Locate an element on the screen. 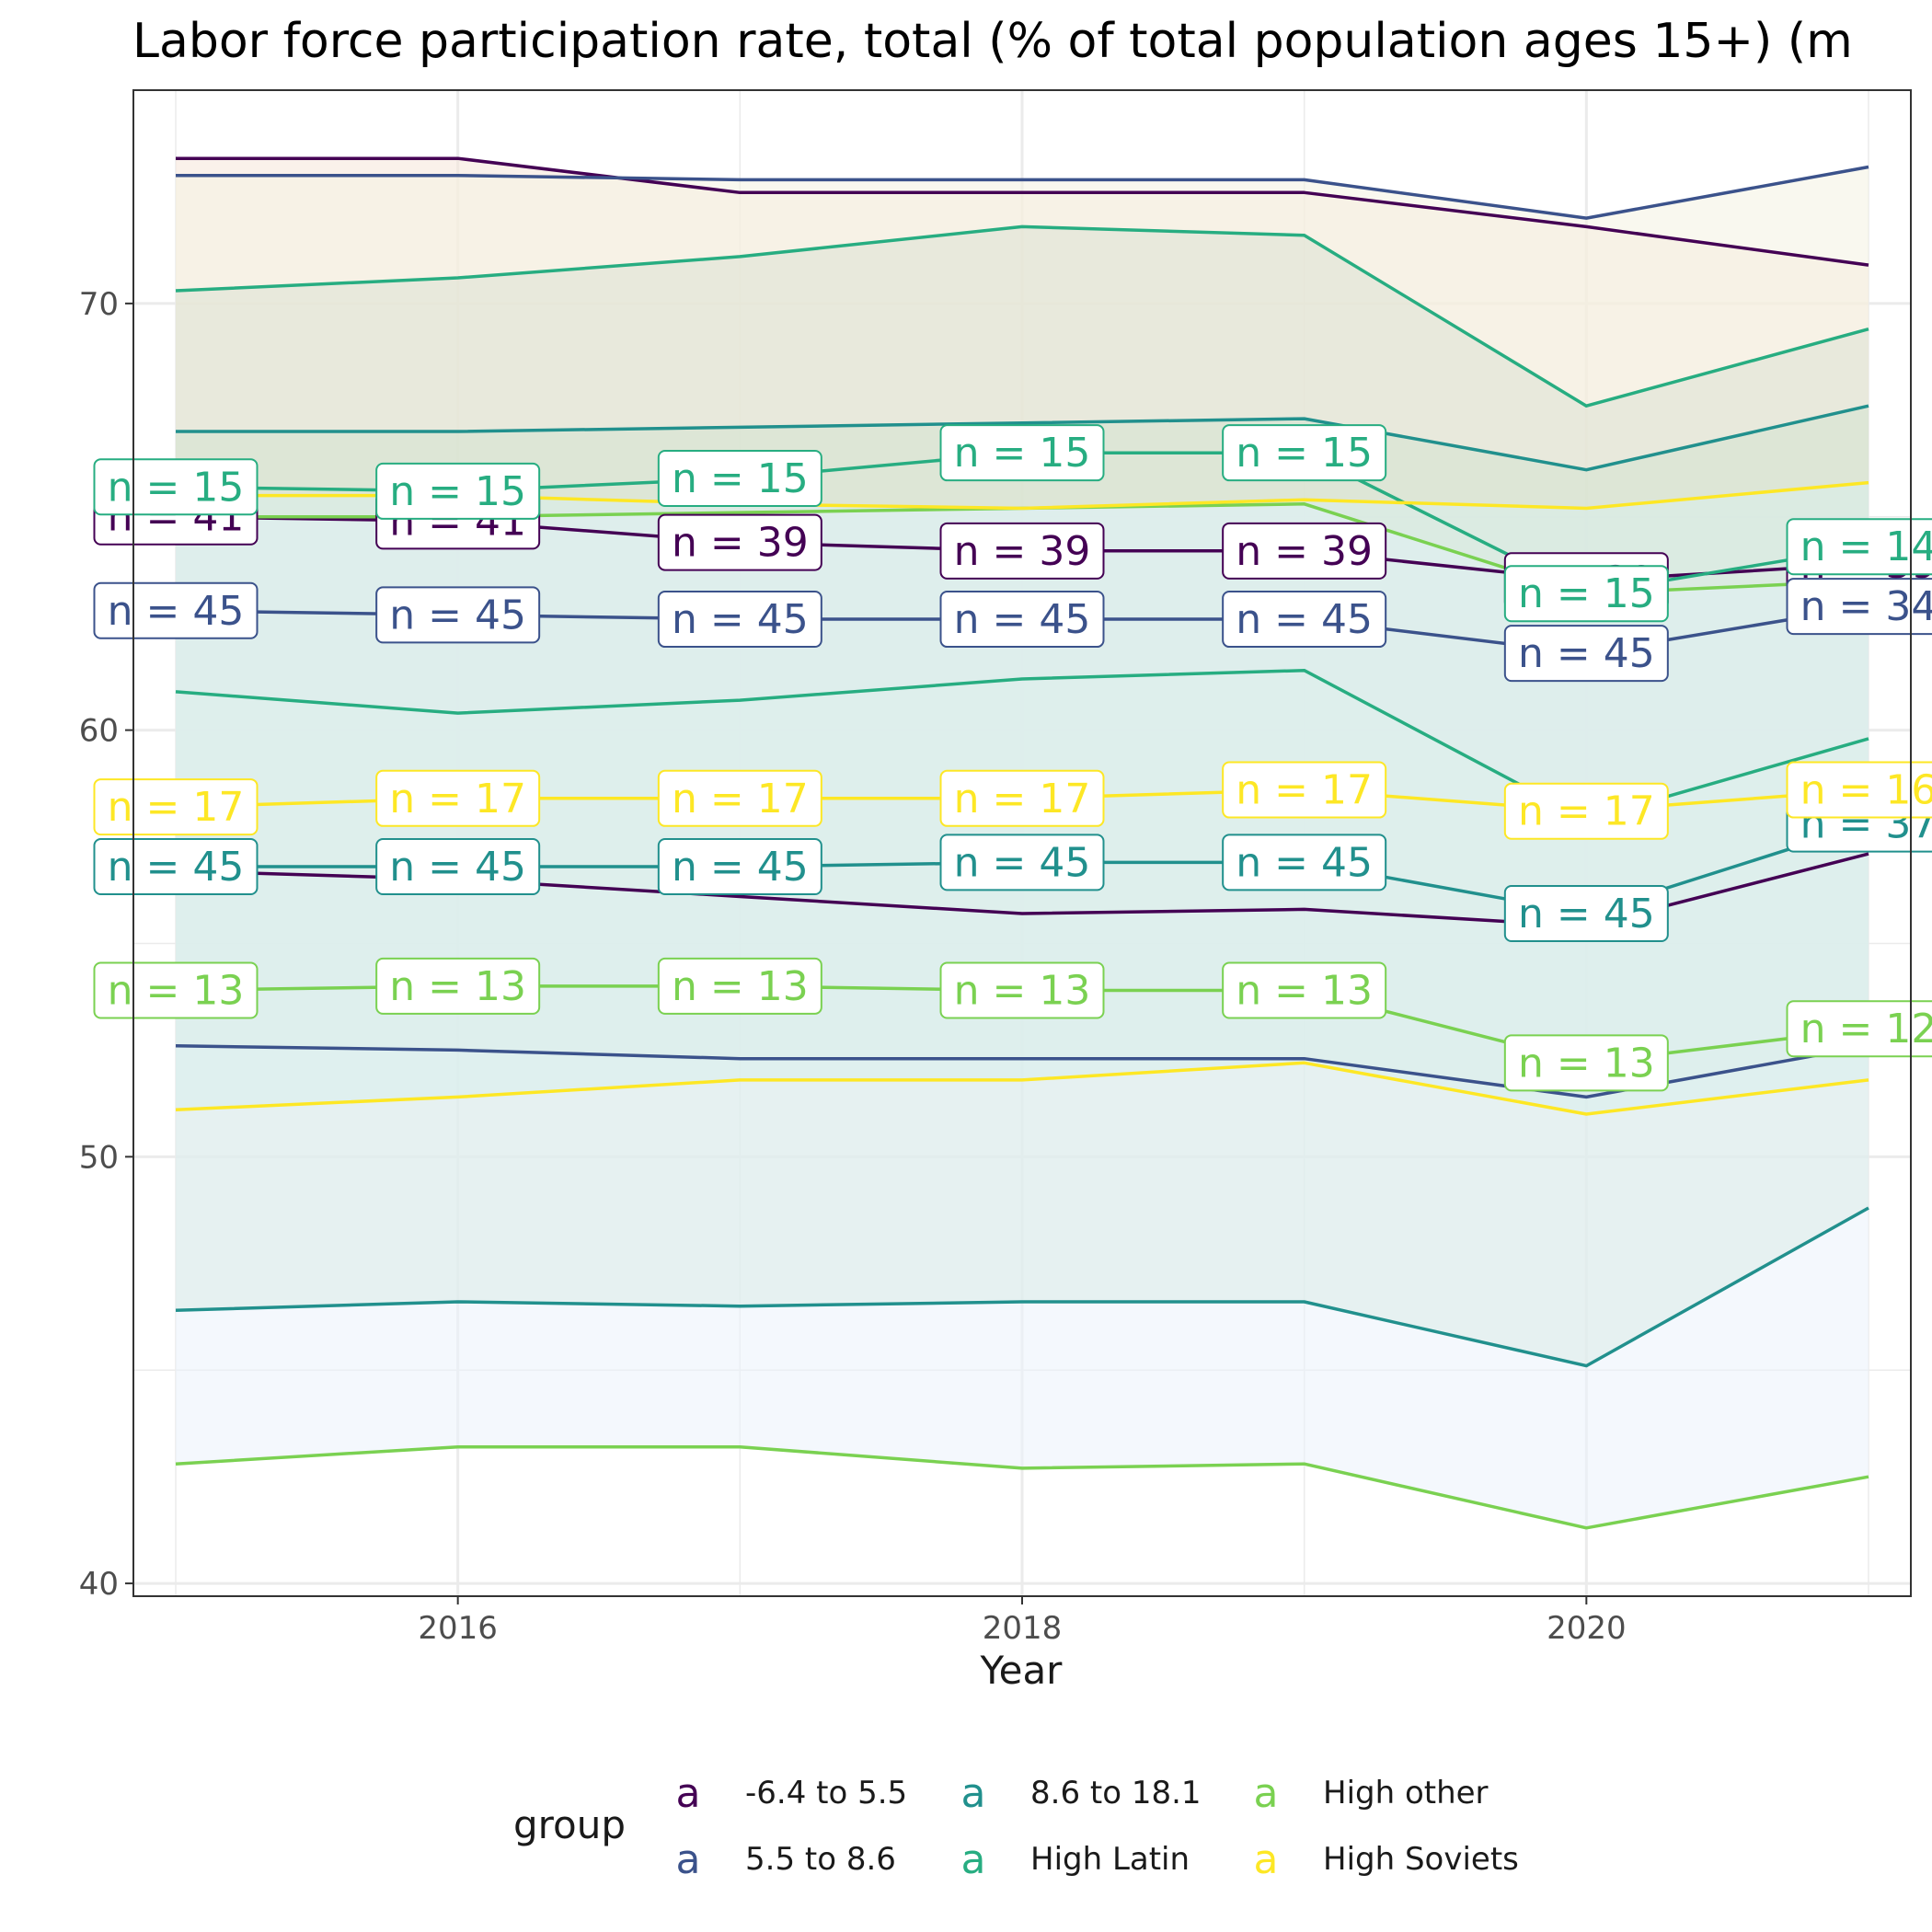 This screenshot has height=1932, width=1932. line-8-6-to-18-1-lower is located at coordinates (1022, 1287).